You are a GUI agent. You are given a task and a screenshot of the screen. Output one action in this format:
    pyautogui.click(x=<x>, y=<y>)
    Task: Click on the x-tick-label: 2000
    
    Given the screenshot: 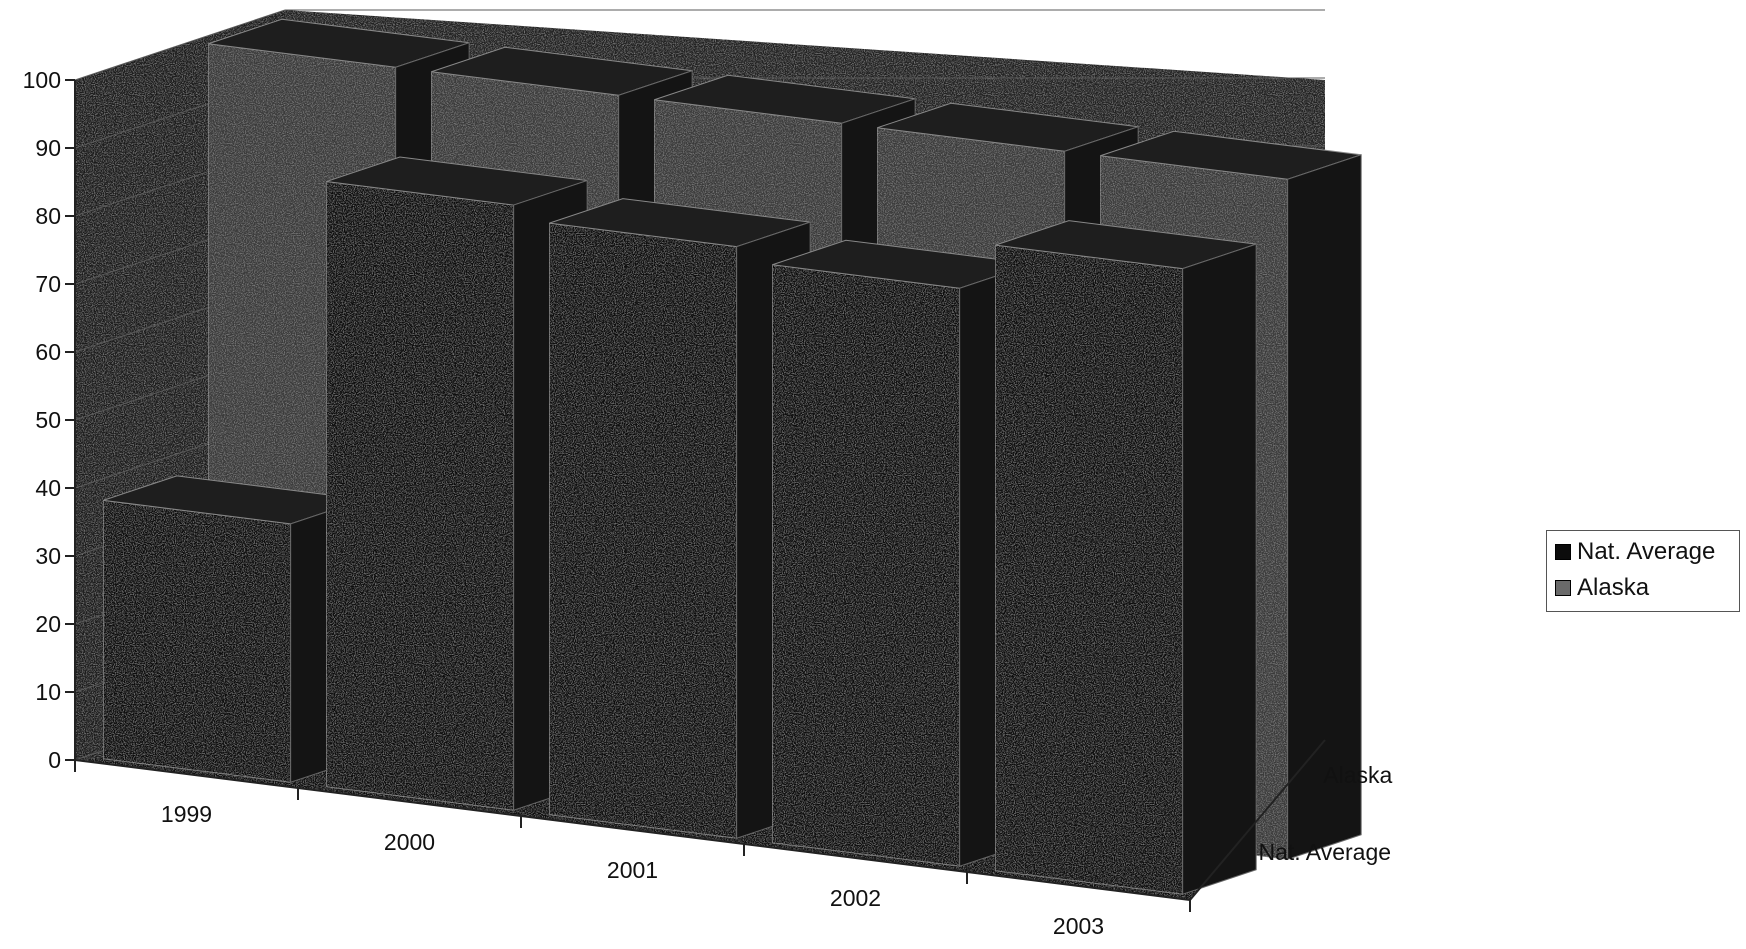 What is the action you would take?
    pyautogui.click(x=409, y=842)
    